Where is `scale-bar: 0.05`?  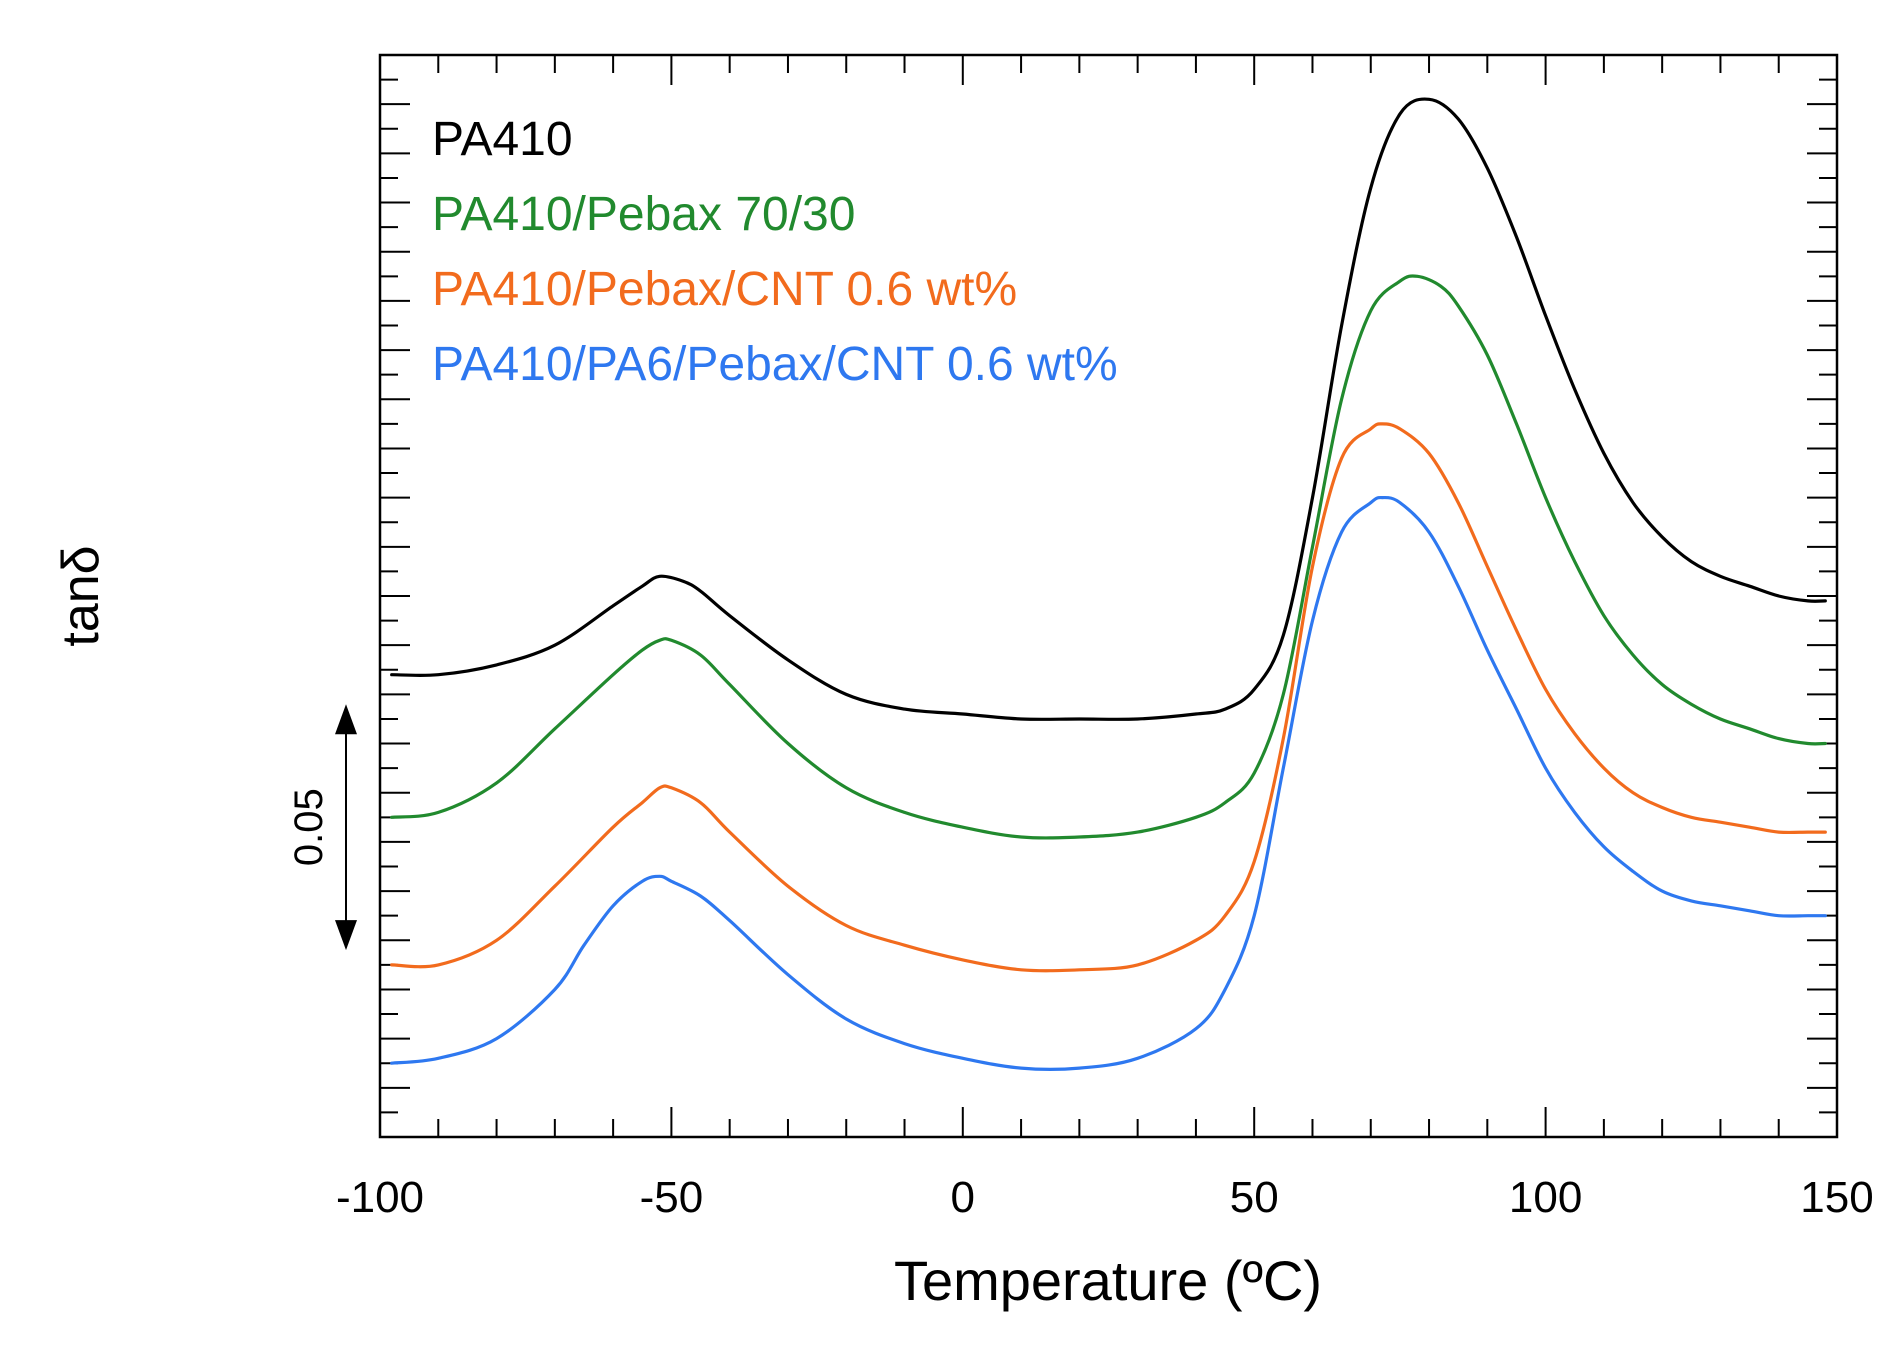 scale-bar: 0.05 is located at coordinates (322, 827).